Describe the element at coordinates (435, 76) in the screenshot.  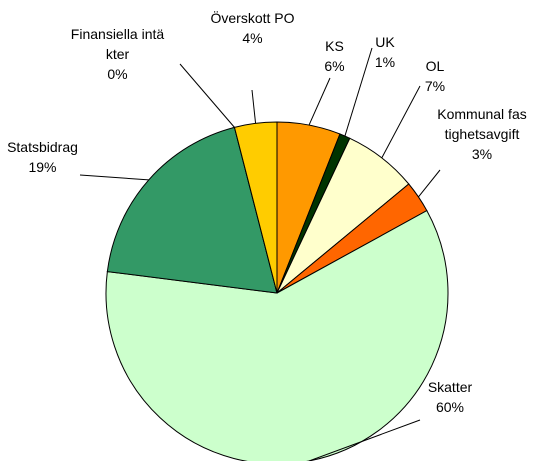
I see `slice-label: OL 7%` at that location.